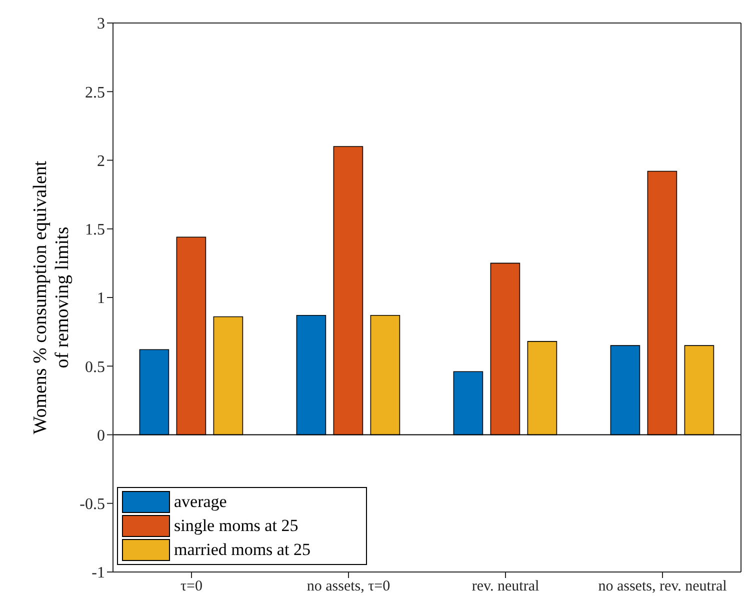 The image size is (754, 604). What do you see at coordinates (348, 586) in the screenshot?
I see `x-tick-label: no assets, τ=0` at bounding box center [348, 586].